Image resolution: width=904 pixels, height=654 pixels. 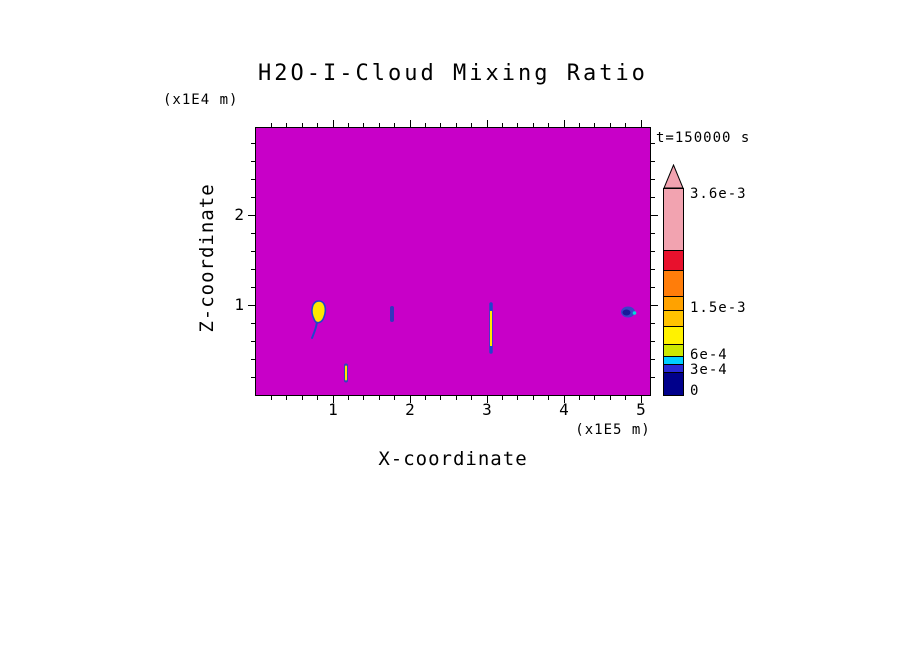 What do you see at coordinates (641, 409) in the screenshot?
I see `x-tick-label: 5` at bounding box center [641, 409].